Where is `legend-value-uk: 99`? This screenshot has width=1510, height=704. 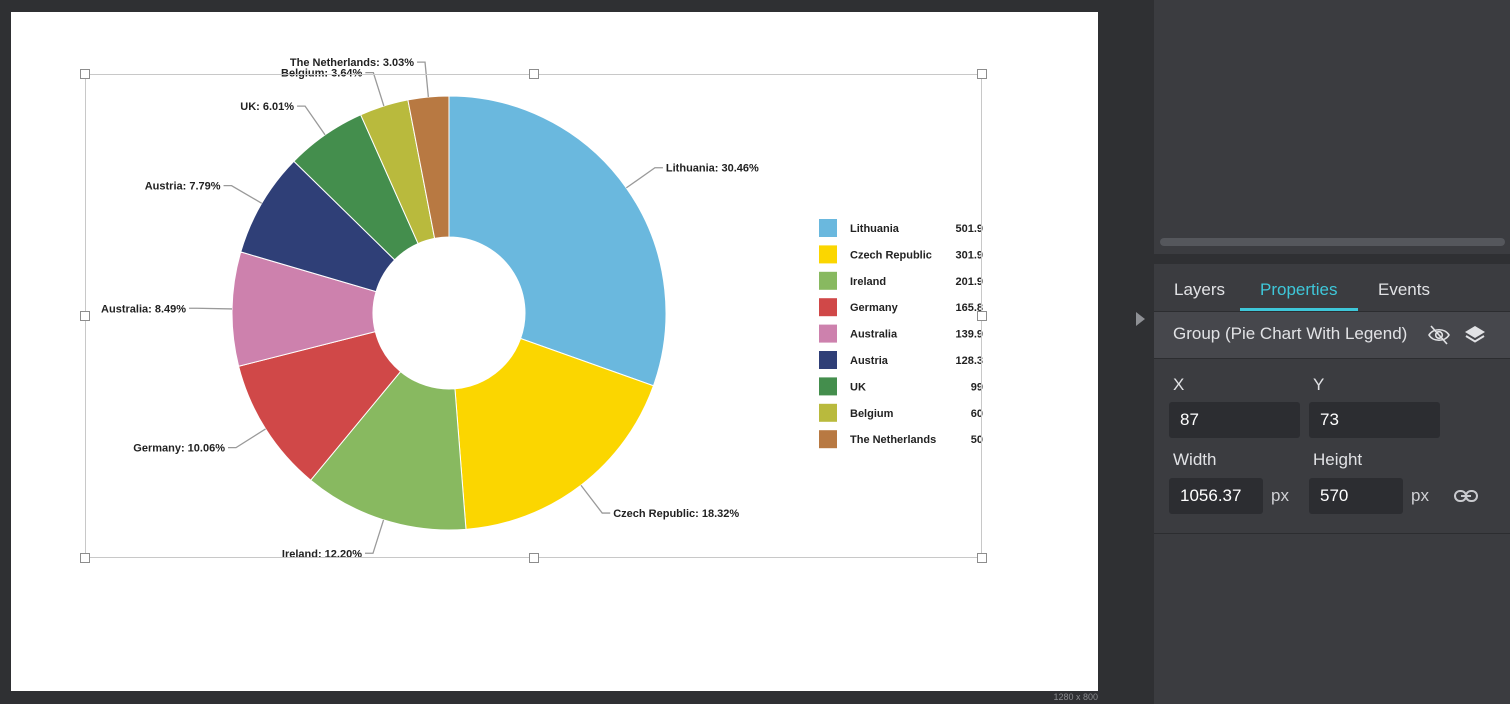
legend-value-uk: 99 is located at coordinates (977, 387).